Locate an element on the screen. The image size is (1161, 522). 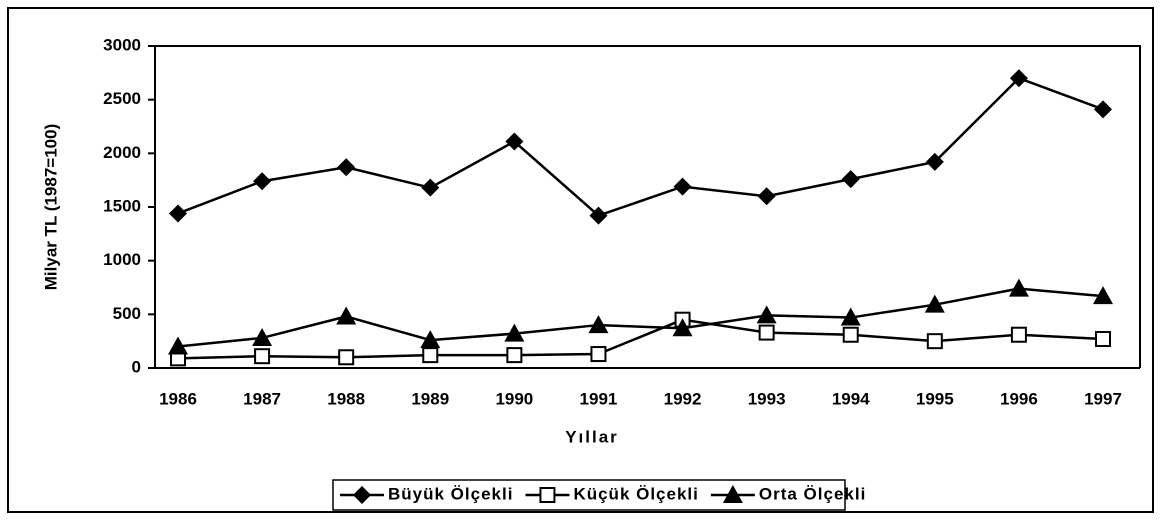
x-tick-label: 1989 is located at coordinates (430, 398).